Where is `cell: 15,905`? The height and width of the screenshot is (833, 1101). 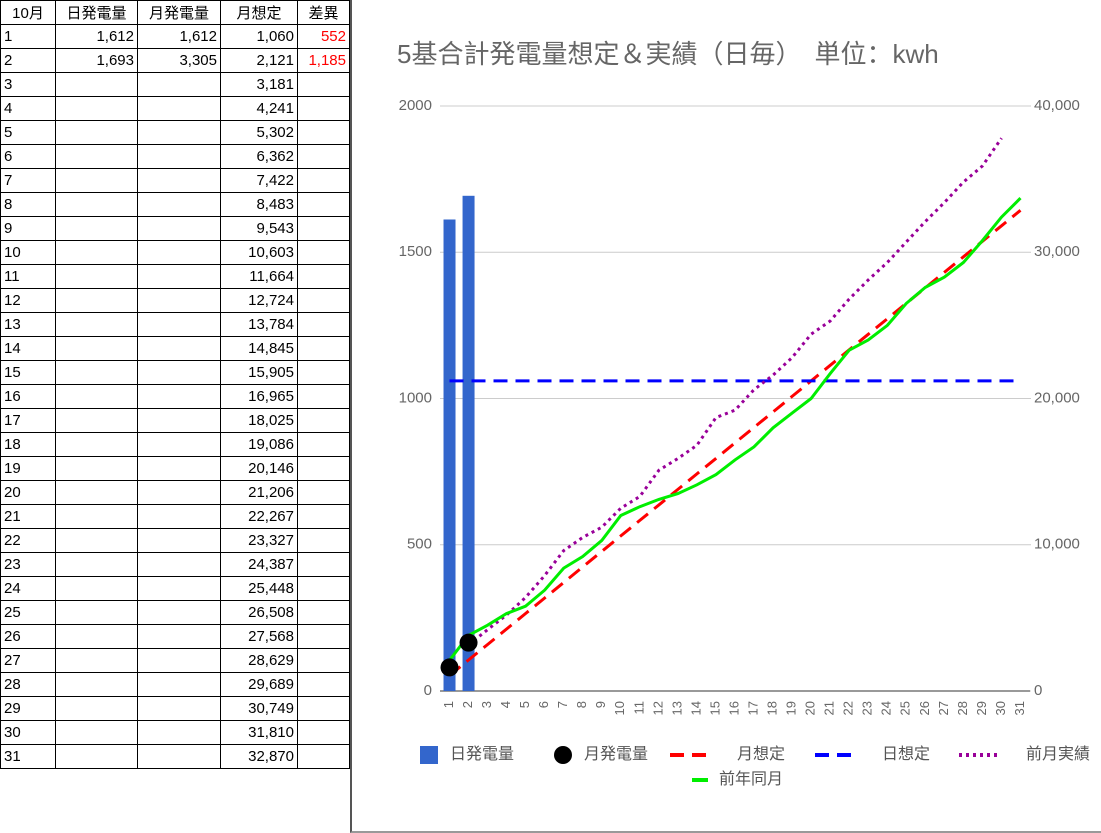 cell: 15,905 is located at coordinates (259, 372).